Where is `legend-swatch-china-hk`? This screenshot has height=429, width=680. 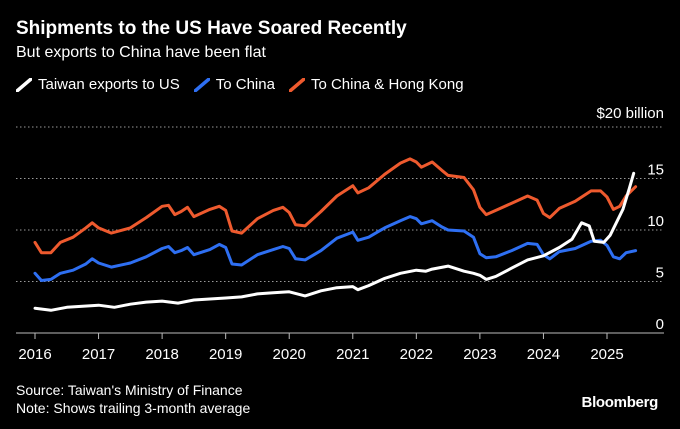
legend-swatch-china-hk is located at coordinates (296, 84).